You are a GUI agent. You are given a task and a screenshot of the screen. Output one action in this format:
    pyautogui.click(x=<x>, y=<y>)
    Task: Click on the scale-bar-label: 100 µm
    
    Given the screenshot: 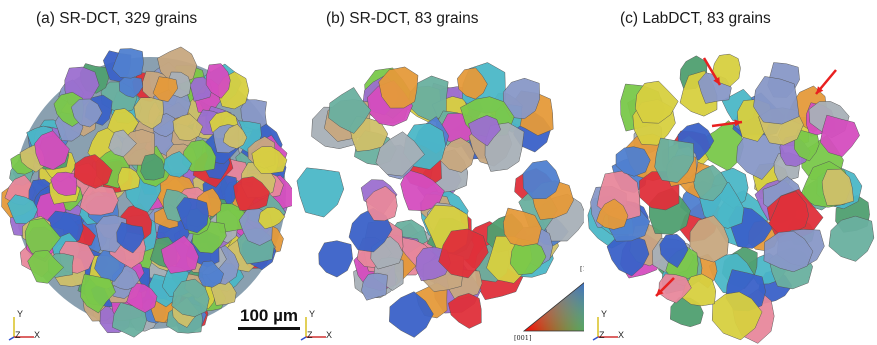 What is the action you would take?
    pyautogui.click(x=269, y=315)
    